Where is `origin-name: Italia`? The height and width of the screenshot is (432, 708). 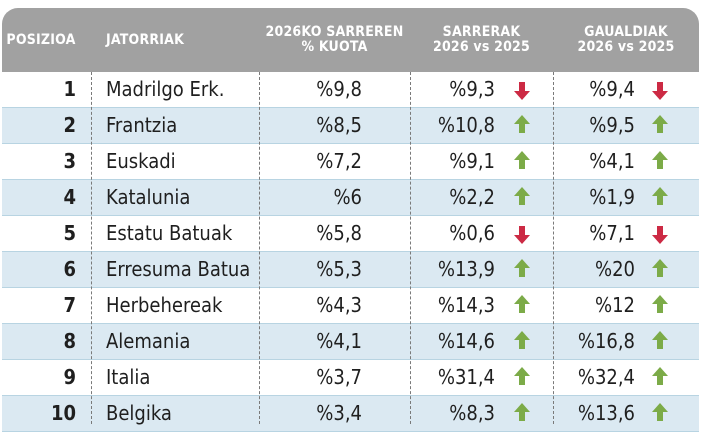 origin-name: Italia is located at coordinates (128, 377).